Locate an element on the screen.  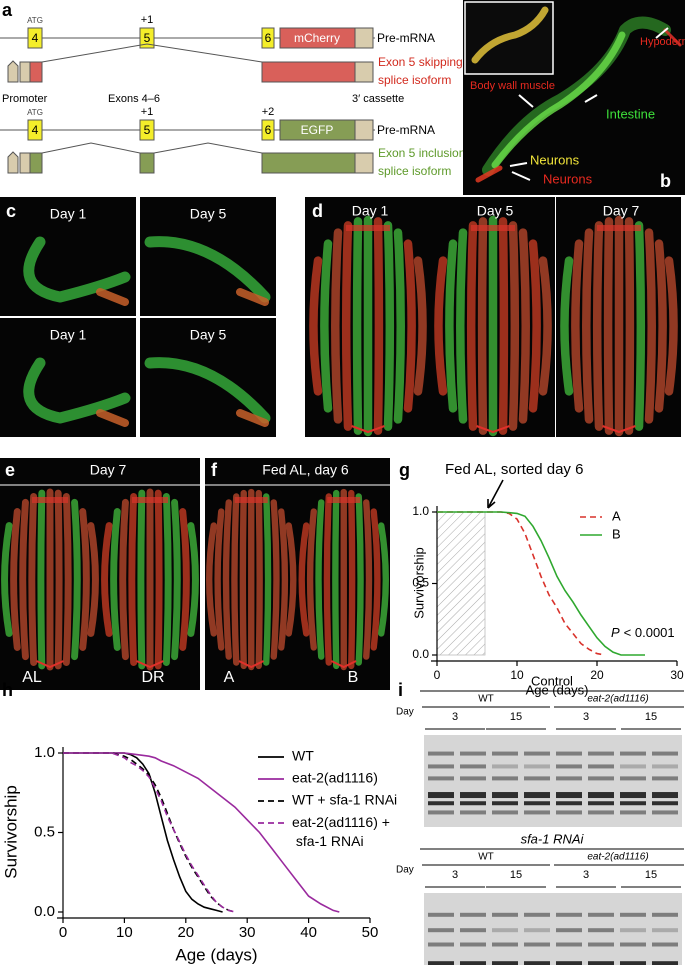
intron-splice is located at coordinates (152, 148).